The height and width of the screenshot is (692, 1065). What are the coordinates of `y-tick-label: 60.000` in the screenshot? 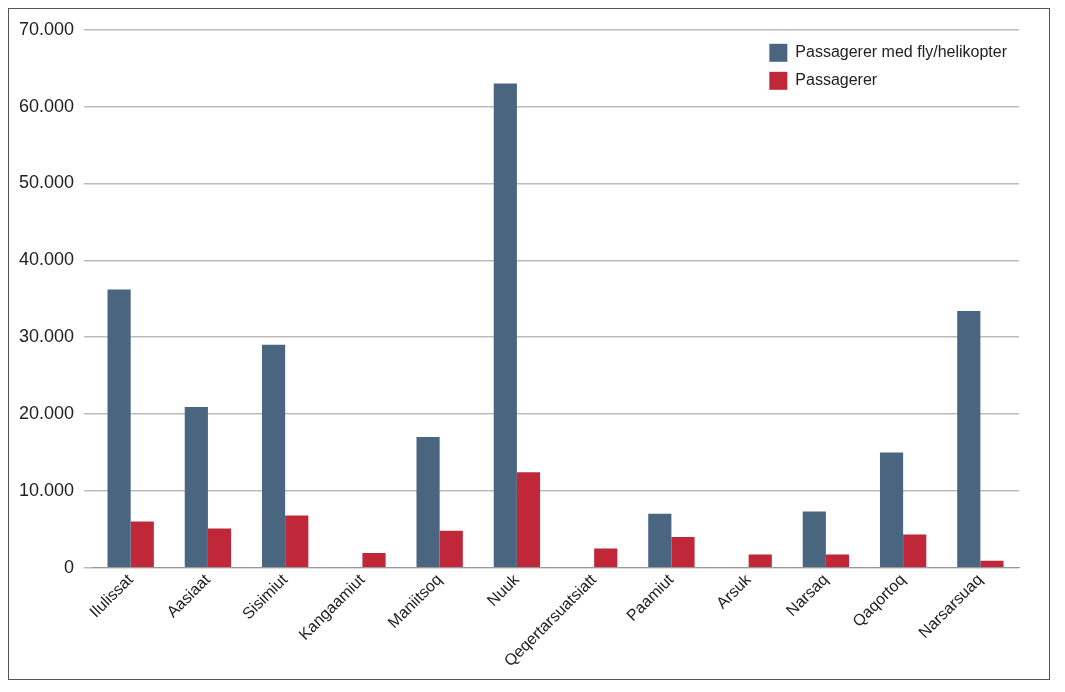 It's located at (46, 105).